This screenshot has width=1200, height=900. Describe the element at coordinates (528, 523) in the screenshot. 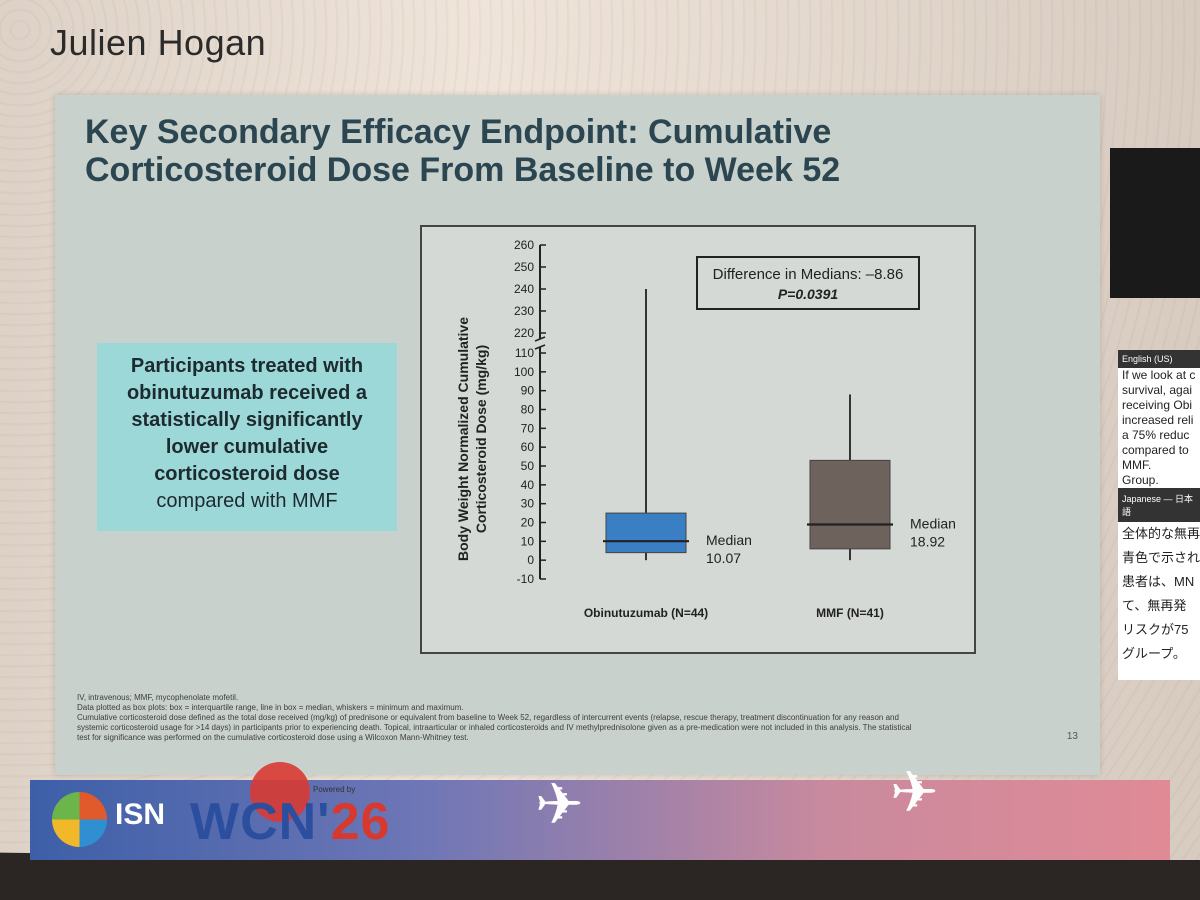

I see `y-tick-label: 20` at that location.